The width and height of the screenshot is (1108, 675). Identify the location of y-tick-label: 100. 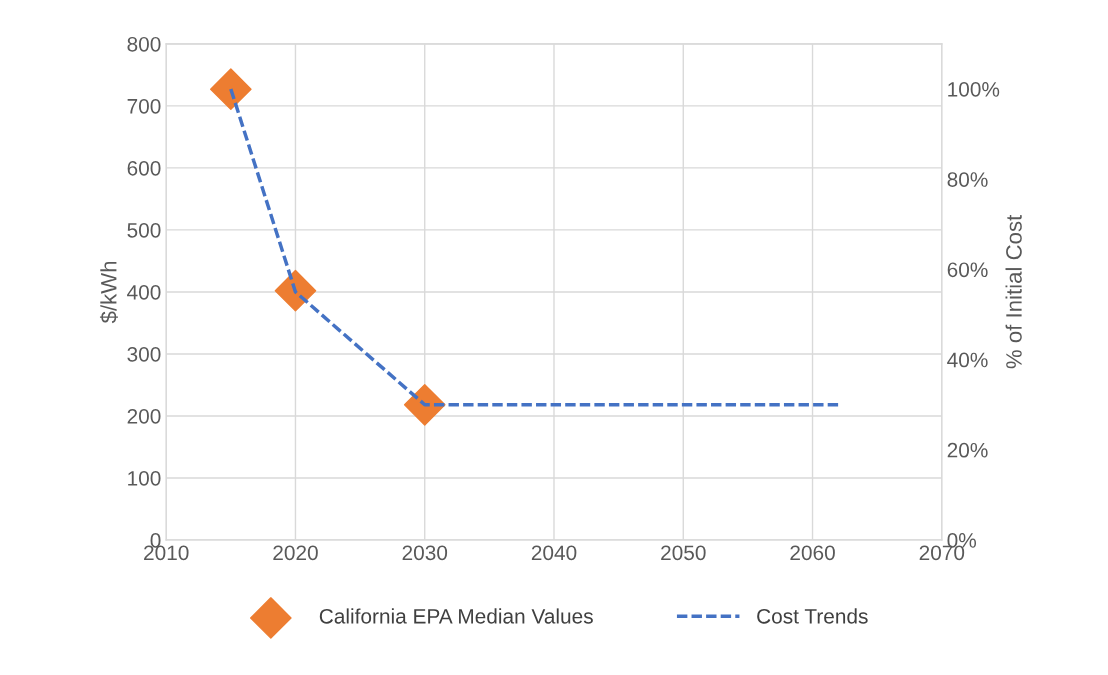
(144, 478).